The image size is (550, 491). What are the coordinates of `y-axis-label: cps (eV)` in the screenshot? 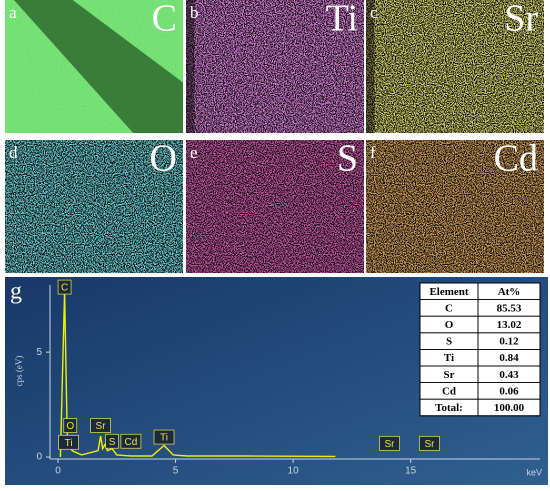 It's located at (19, 371).